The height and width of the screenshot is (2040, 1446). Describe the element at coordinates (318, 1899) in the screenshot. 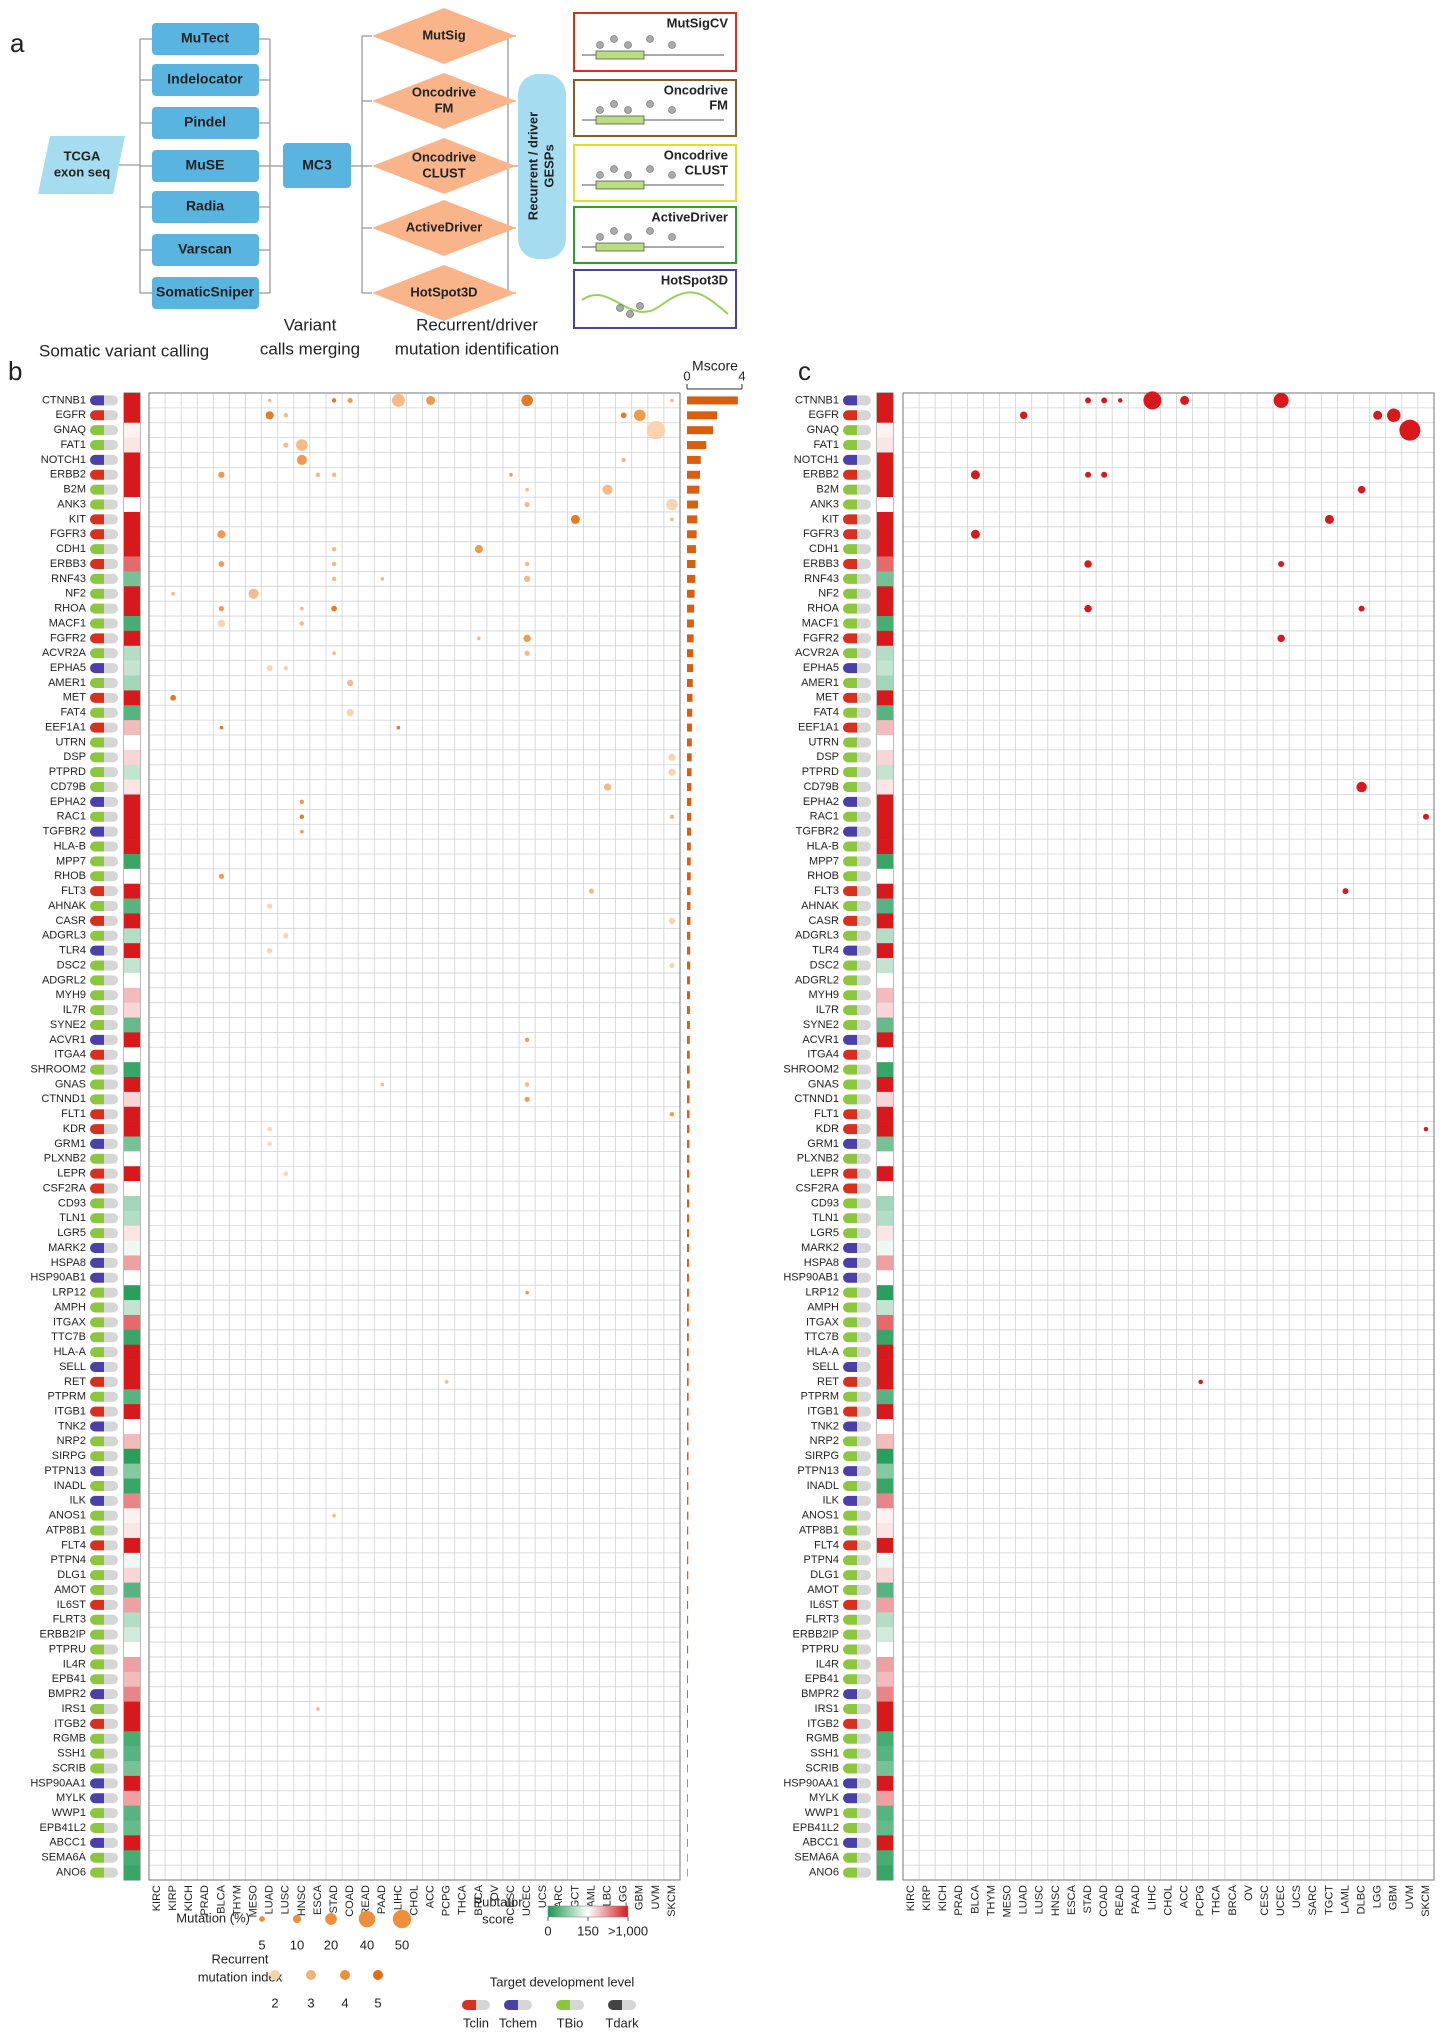

I see `x-tick-label: ESCA` at that location.